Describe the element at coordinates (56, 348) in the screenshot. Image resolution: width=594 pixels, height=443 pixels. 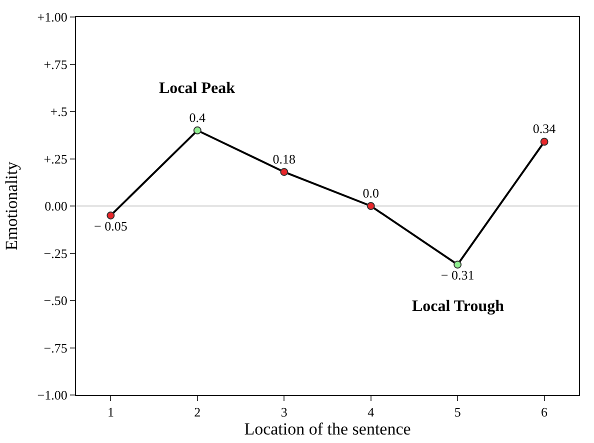
I see `y-tick-label: −.75` at that location.